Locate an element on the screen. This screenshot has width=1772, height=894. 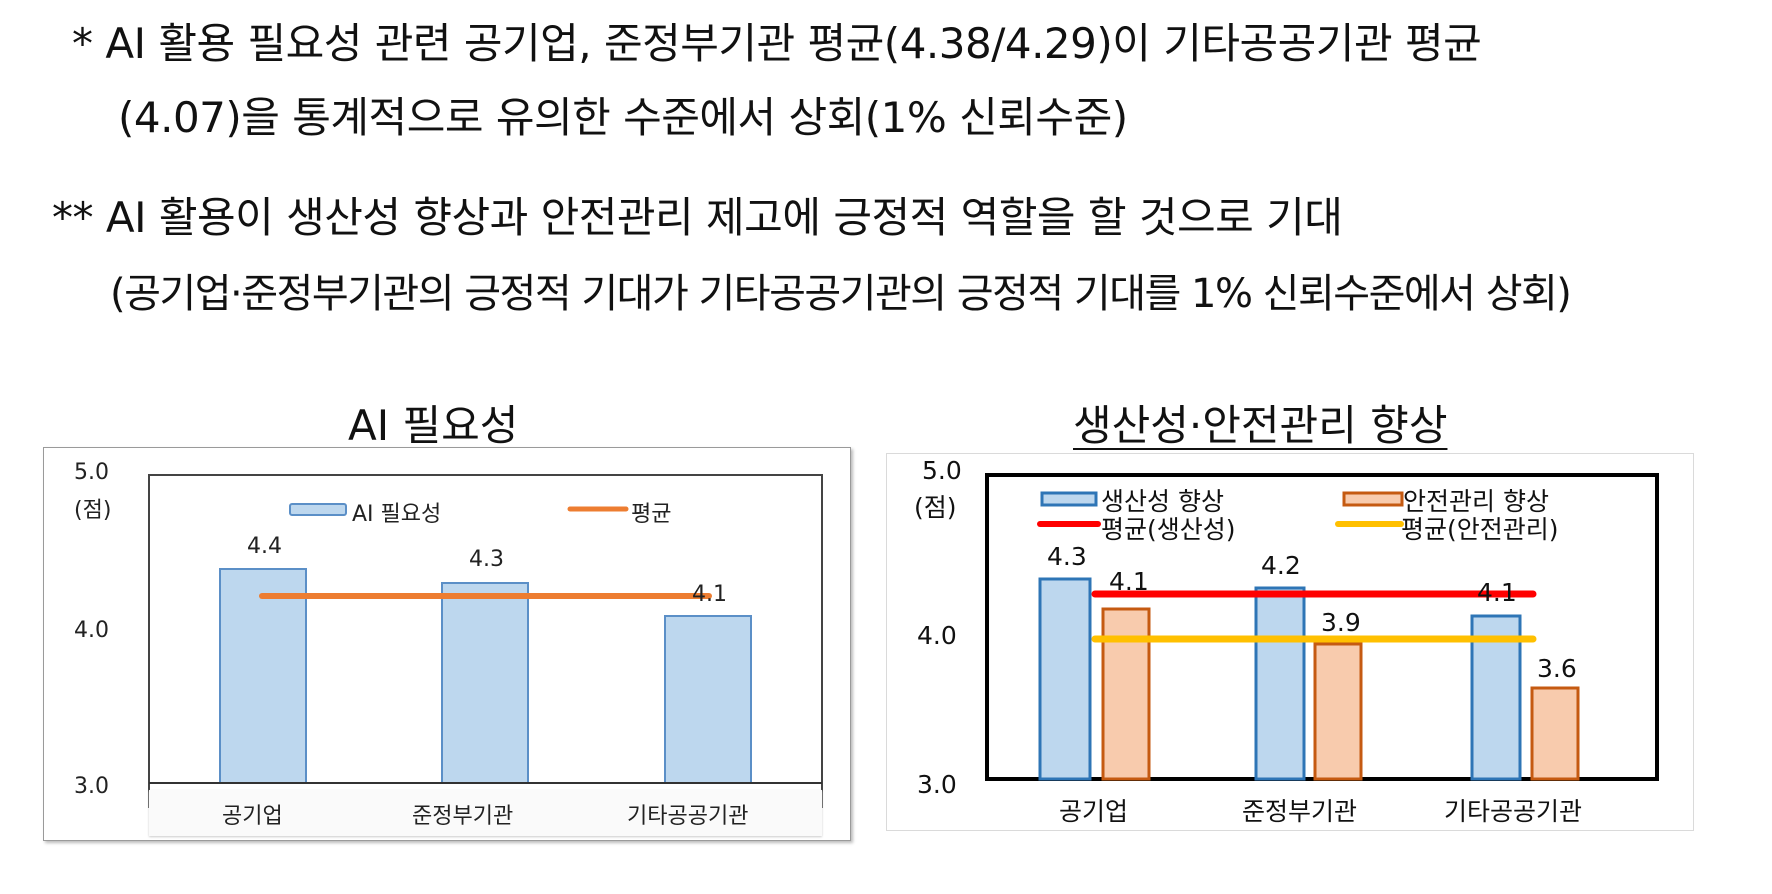
value-label-safety-gonggieop: 4.1 is located at coordinates (1129, 581).